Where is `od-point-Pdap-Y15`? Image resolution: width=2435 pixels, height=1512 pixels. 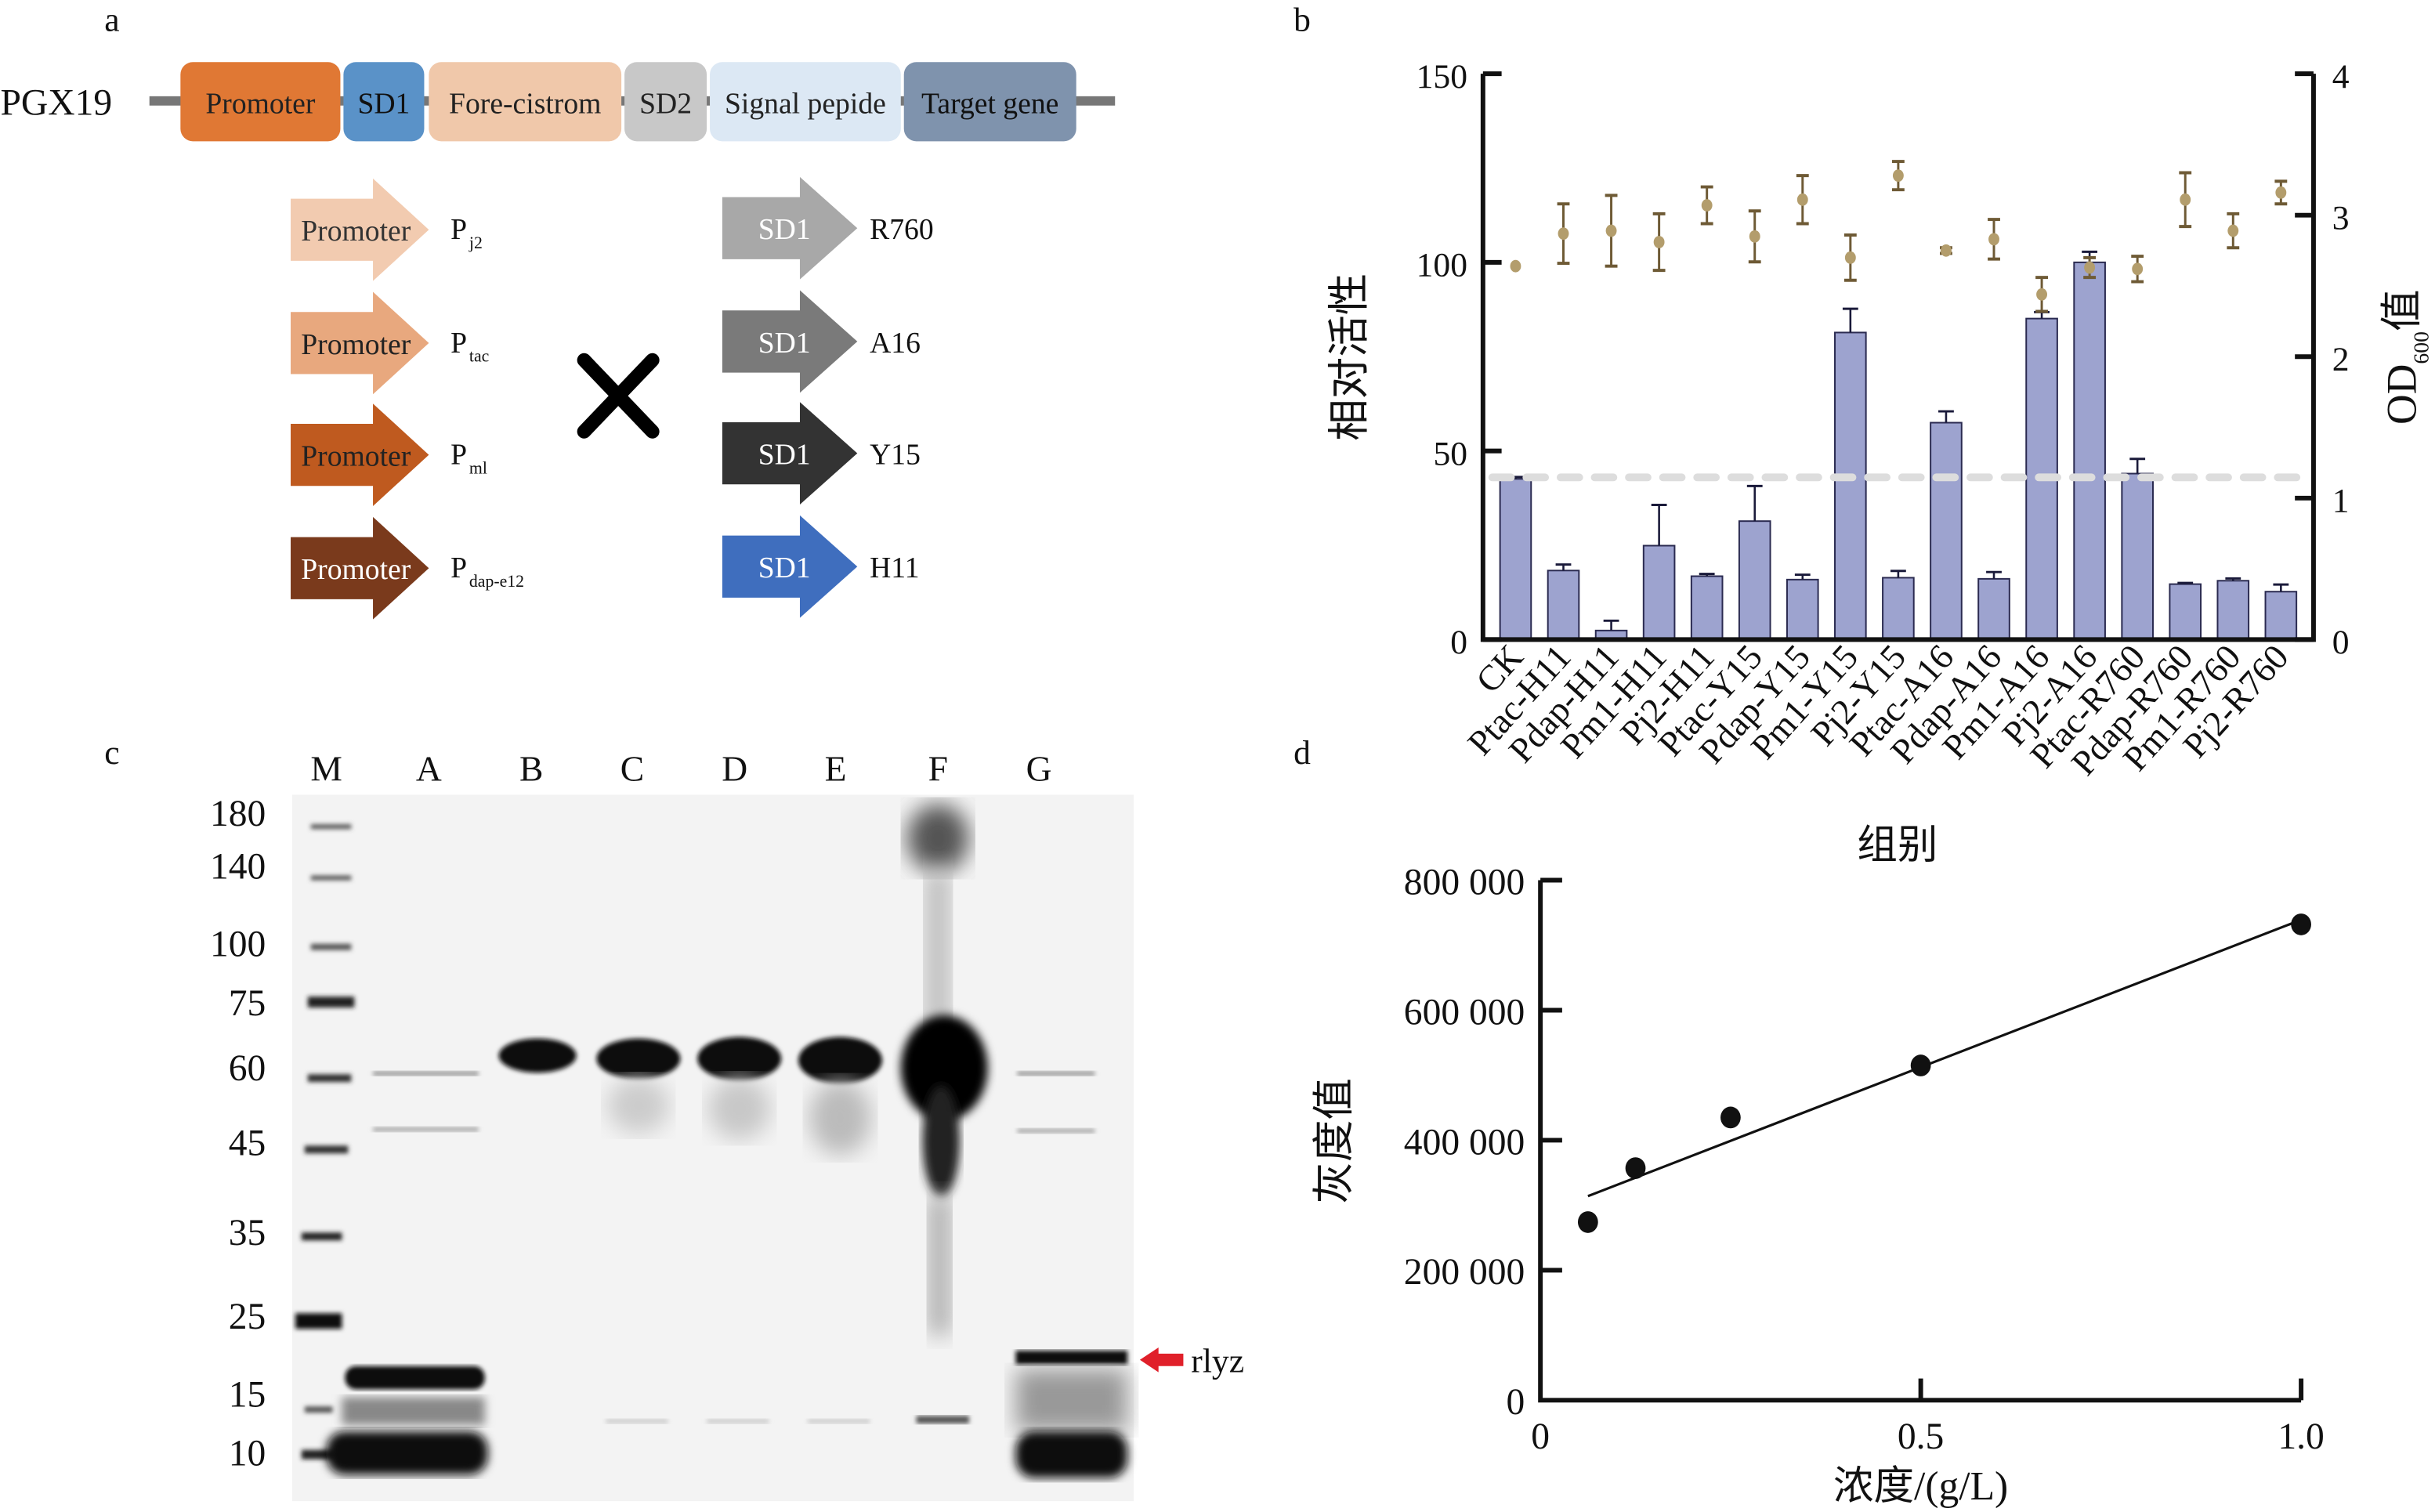 od-point-Pdap-Y15 is located at coordinates (1802, 200).